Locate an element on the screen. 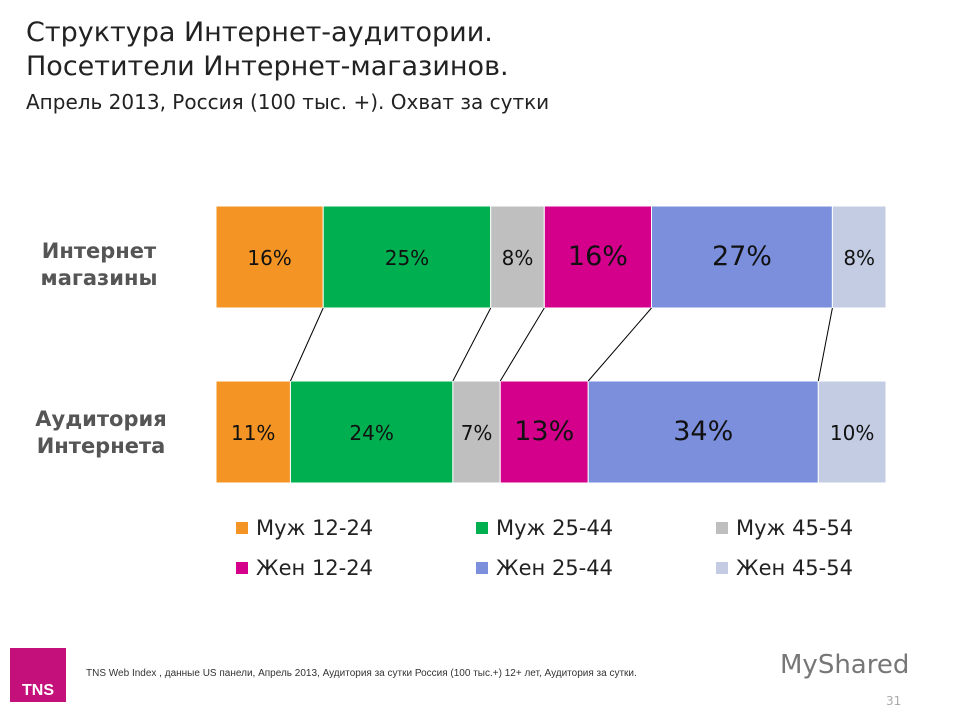 The height and width of the screenshot is (720, 960). data-label: 7% is located at coordinates (477, 433).